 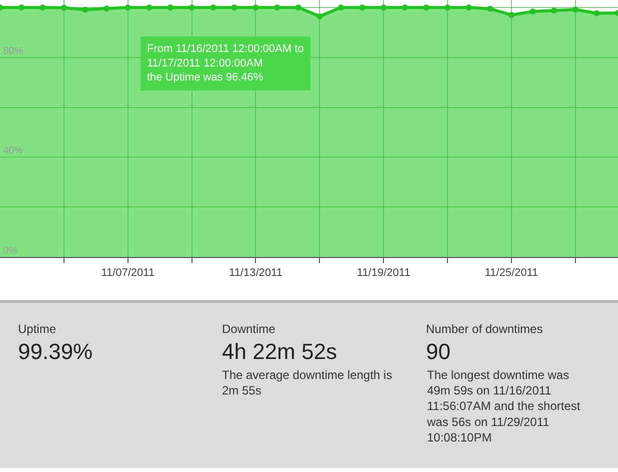 I want to click on text: 4h 22m 52s, so click(x=279, y=351).